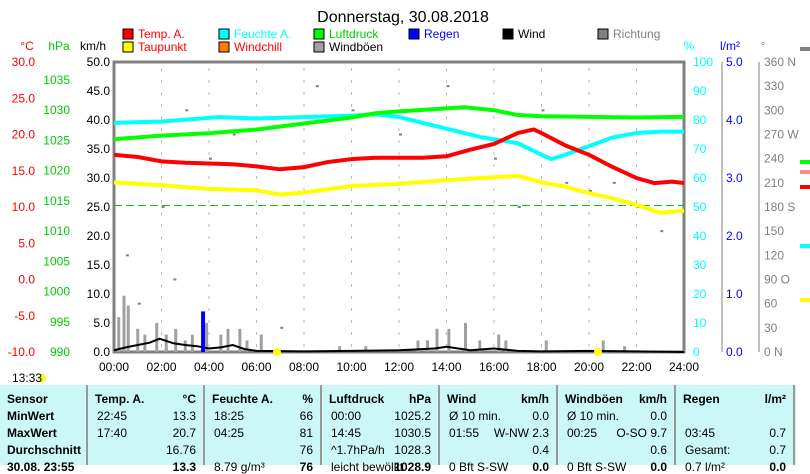 Image resolution: width=810 pixels, height=474 pixels. What do you see at coordinates (114, 367) in the screenshot?
I see `x-tick: 00:00` at bounding box center [114, 367].